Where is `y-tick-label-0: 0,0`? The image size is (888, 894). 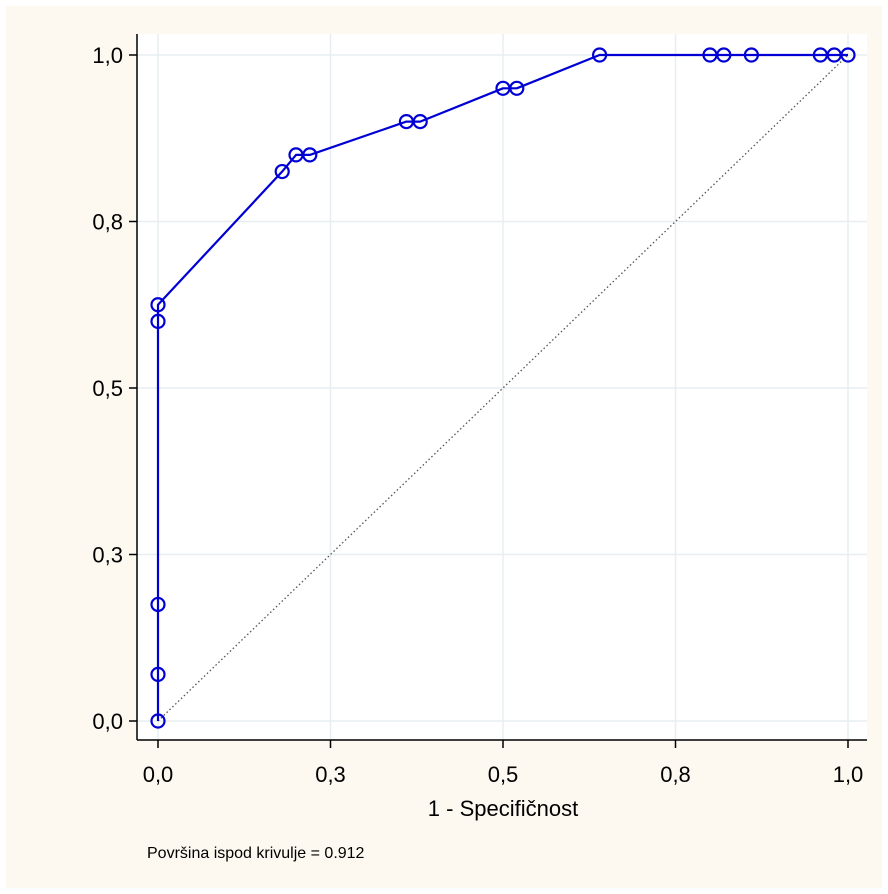 y-tick-label-0: 0,0 is located at coordinates (107, 721).